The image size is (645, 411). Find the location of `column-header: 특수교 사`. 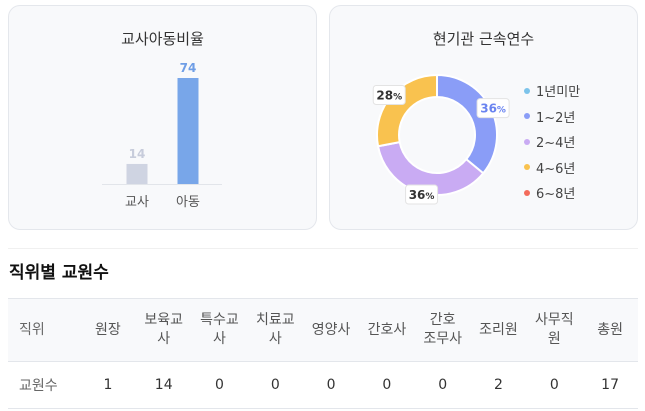

column-header: 특수교 사 is located at coordinates (219, 330).